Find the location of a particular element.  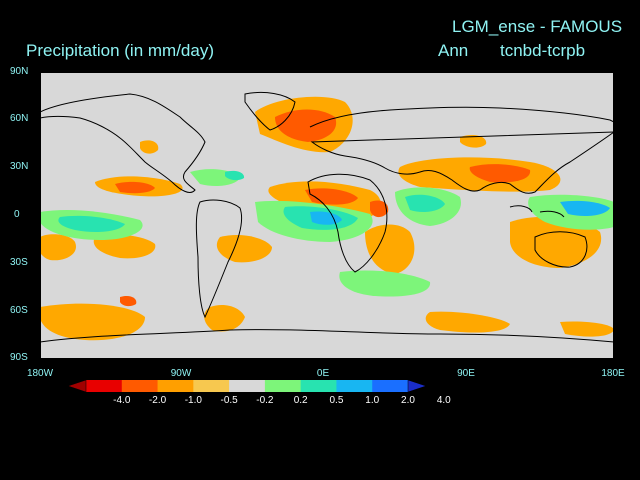

colorbar-high-arrow is located at coordinates (416, 386).